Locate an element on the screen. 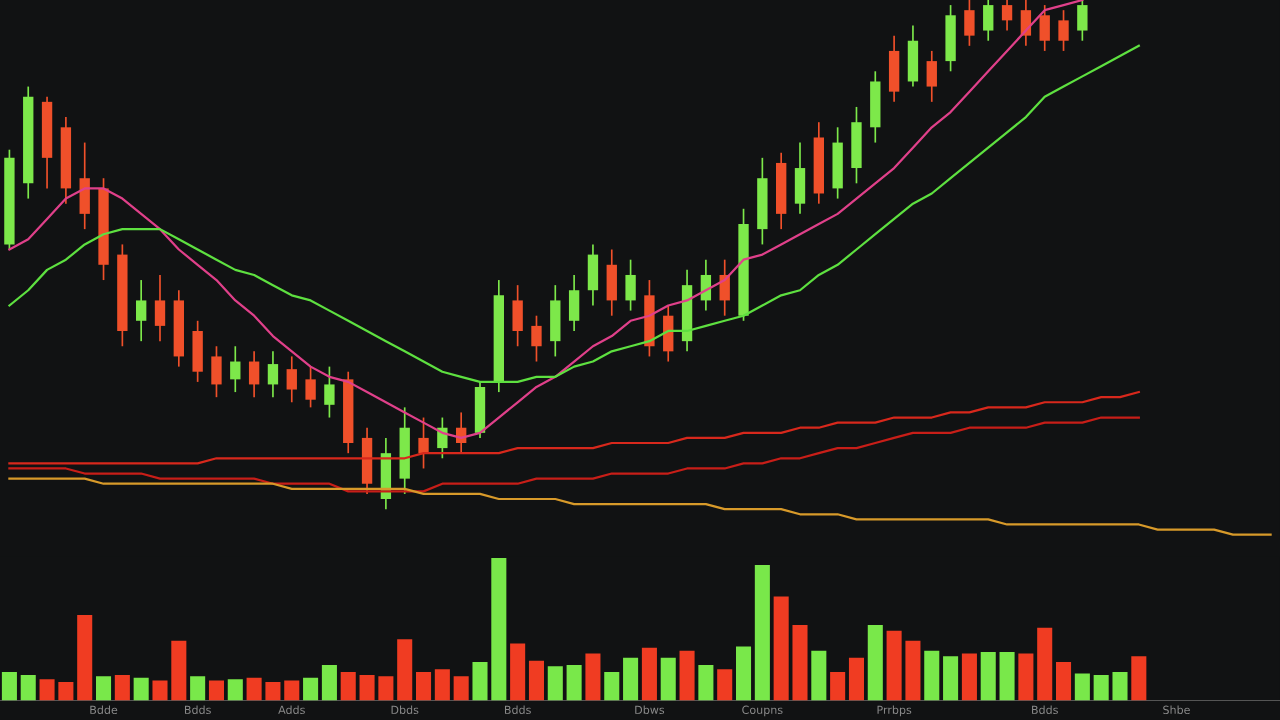  x-tick-label: Dbws is located at coordinates (650, 710).